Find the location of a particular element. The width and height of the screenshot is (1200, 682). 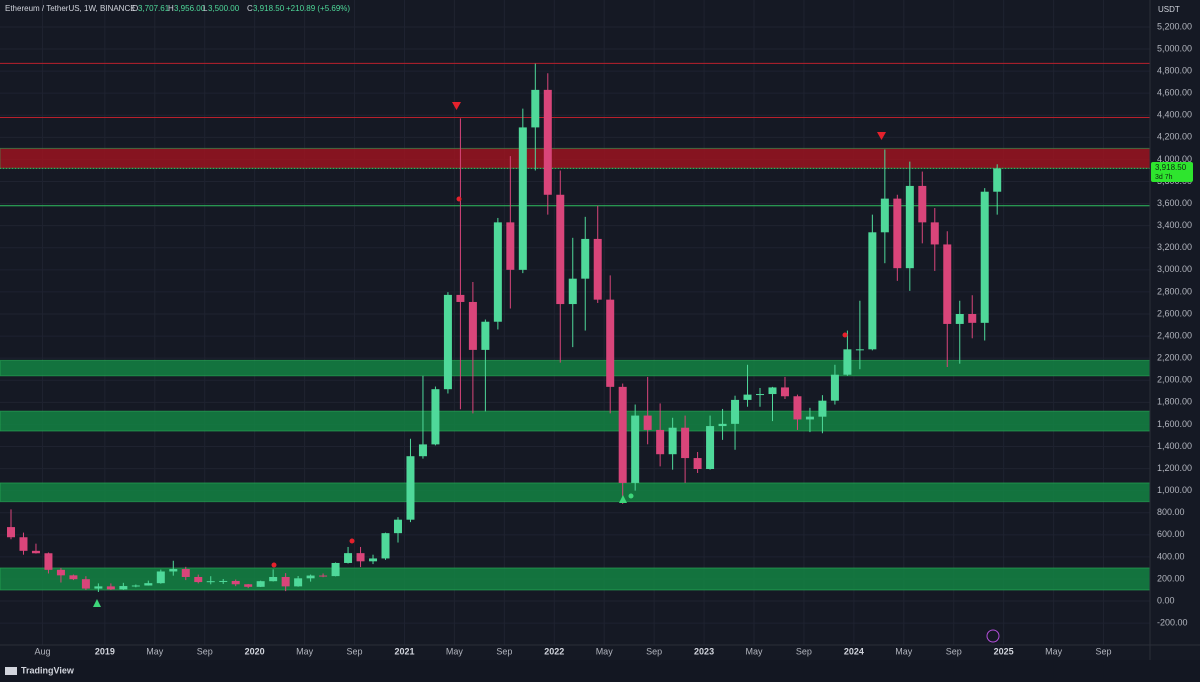

currency: USDT is located at coordinates (1169, 9).